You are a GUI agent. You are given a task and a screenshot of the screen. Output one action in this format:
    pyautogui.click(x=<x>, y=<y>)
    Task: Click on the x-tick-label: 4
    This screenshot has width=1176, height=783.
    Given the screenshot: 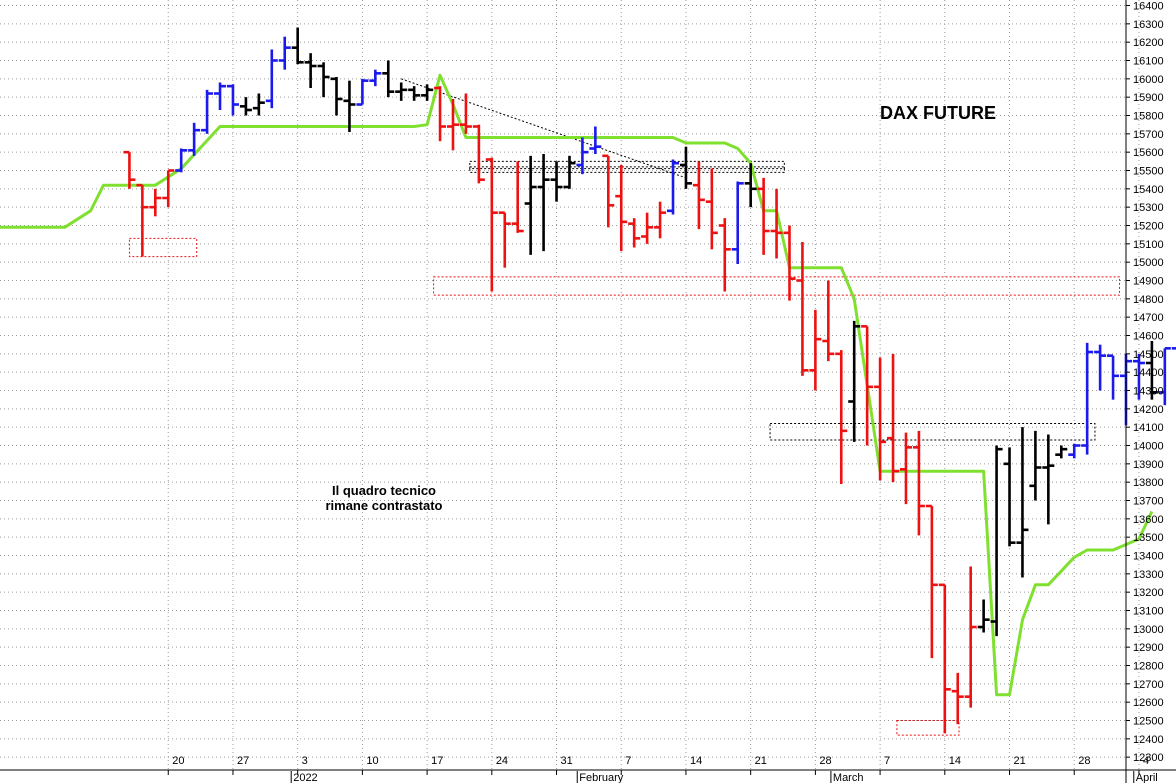 What is the action you would take?
    pyautogui.click(x=1146, y=761)
    